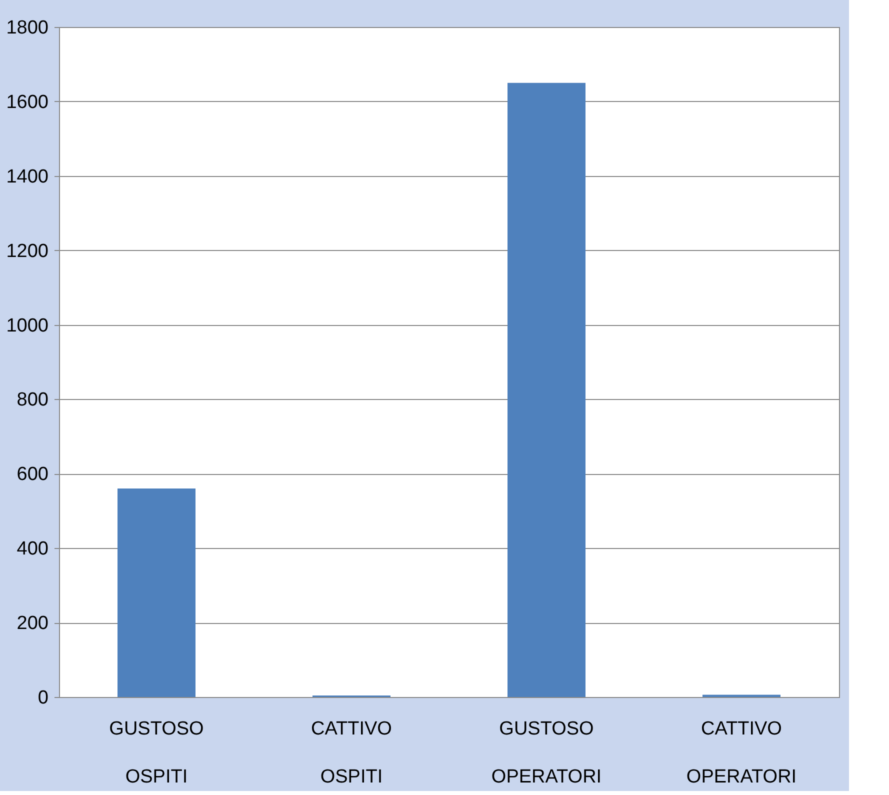 The image size is (889, 795). Describe the element at coordinates (27, 102) in the screenshot. I see `y-tick-label: 1600` at that location.